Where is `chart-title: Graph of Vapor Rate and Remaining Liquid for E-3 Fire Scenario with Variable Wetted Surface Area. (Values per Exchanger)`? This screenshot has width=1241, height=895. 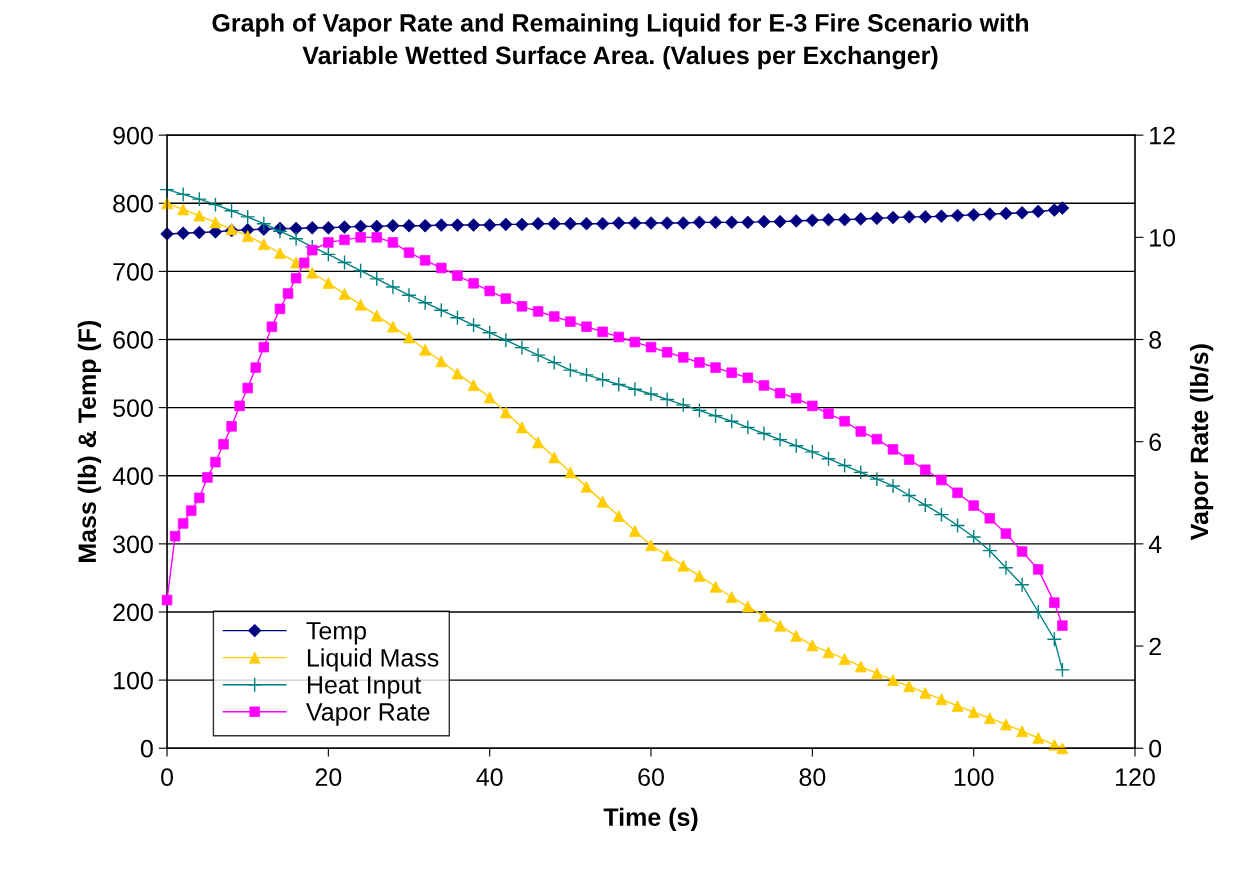
chart-title: Graph of Vapor Rate and Remaining Liquid for E-3 Fire Scenario with Variable Wetted Surface Area. (Values per Exchanger) is located at coordinates (620, 41).